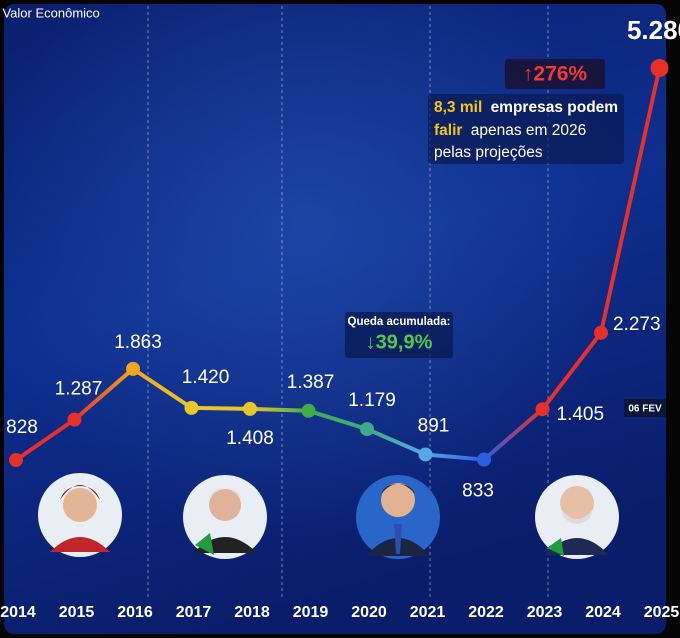 This screenshot has width=680, height=638. What do you see at coordinates (478, 491) in the screenshot?
I see `value-label: 833` at bounding box center [478, 491].